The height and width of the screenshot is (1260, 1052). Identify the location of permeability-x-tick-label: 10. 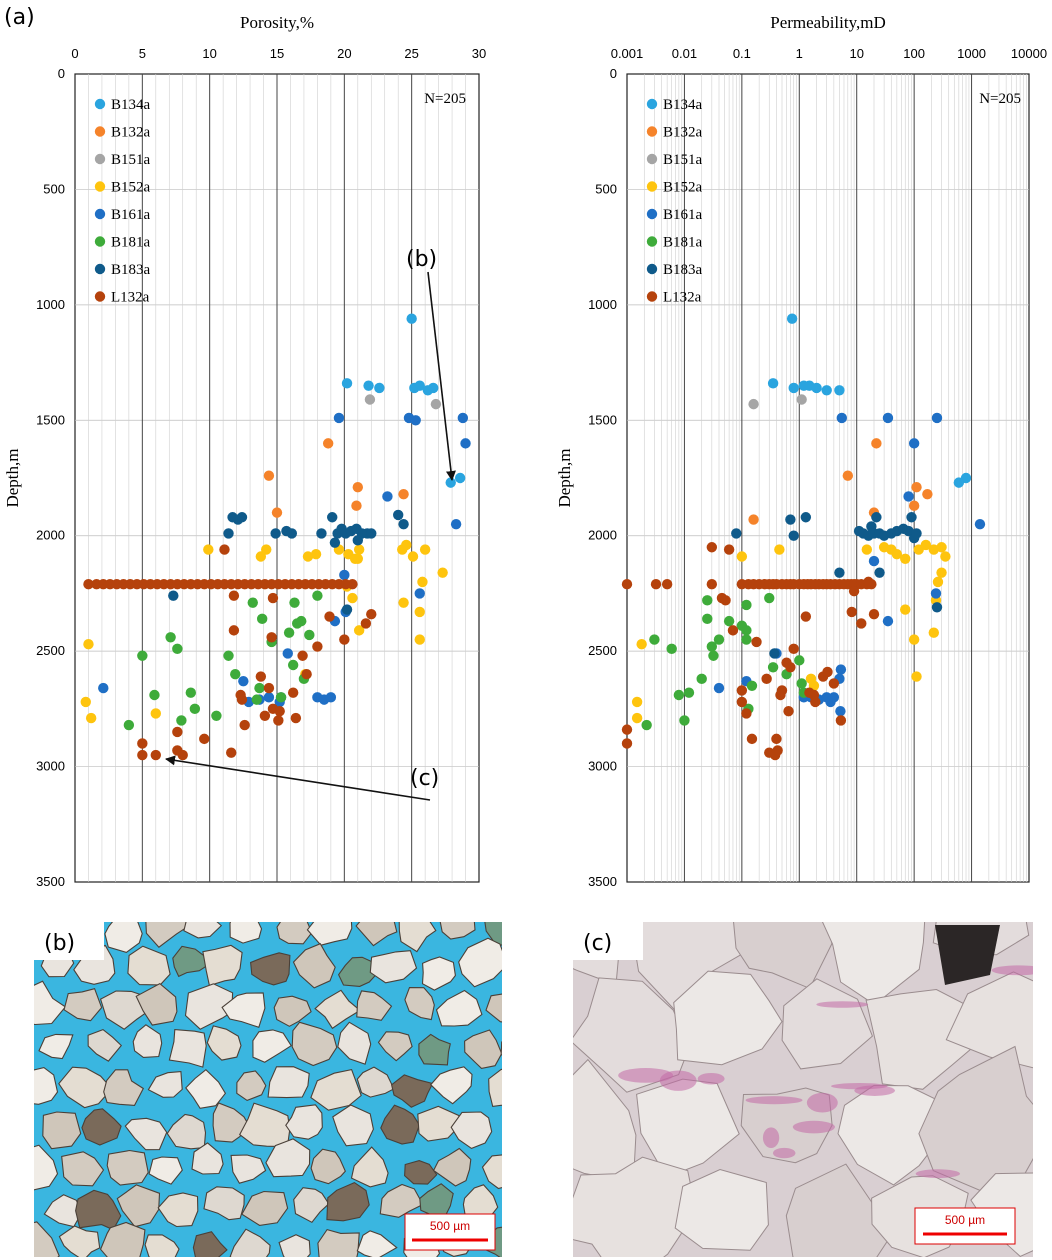
(856, 53).